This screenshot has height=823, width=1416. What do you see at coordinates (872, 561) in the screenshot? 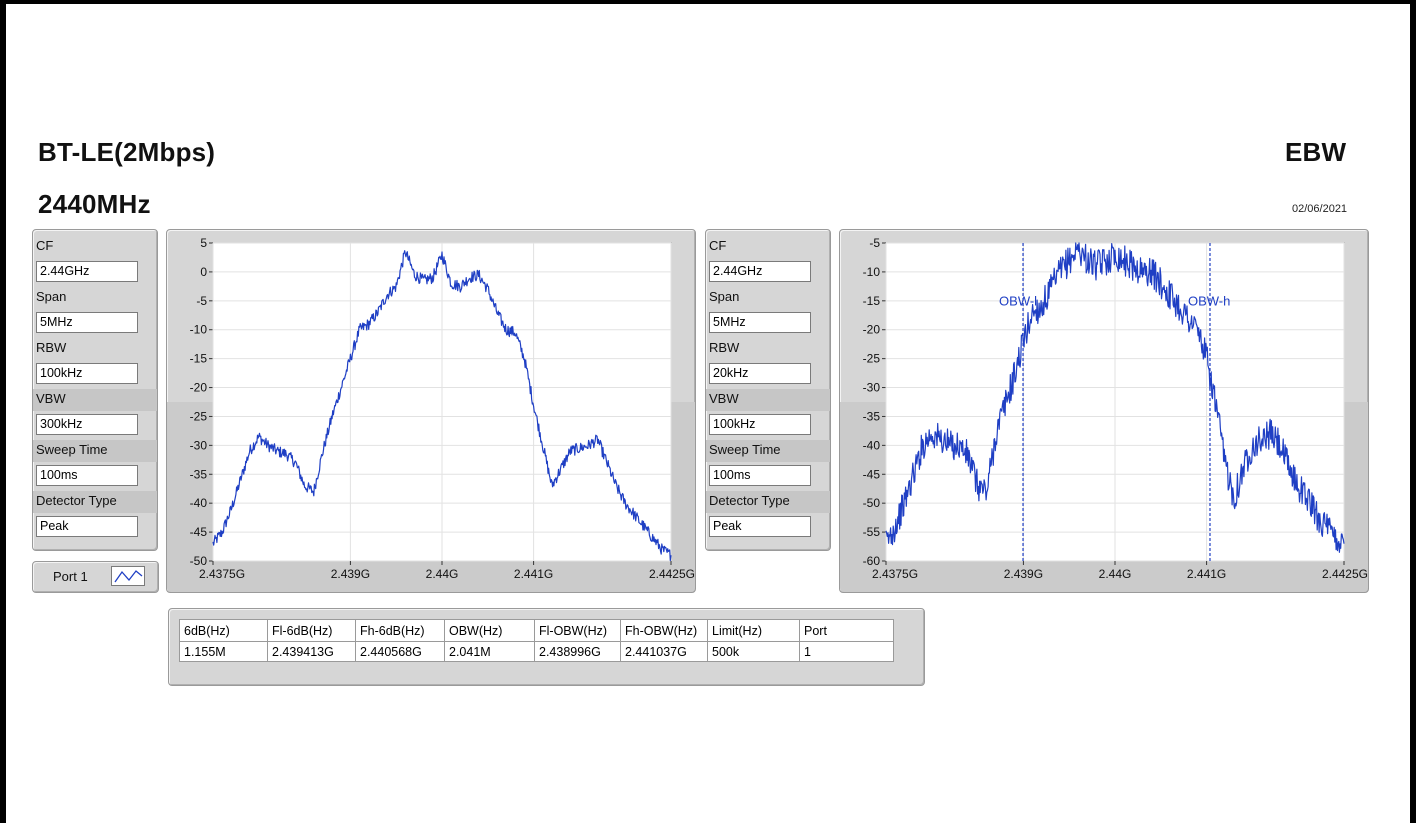
I see `y-tick-label: -60` at bounding box center [872, 561].